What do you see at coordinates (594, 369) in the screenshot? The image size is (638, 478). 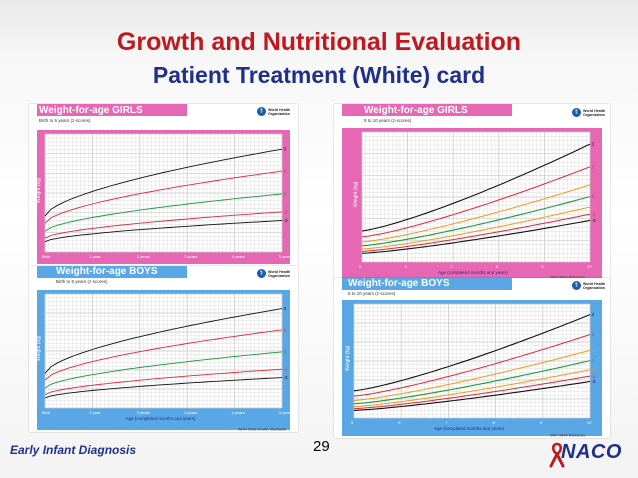 I see `curve-label: -1` at bounding box center [594, 369].